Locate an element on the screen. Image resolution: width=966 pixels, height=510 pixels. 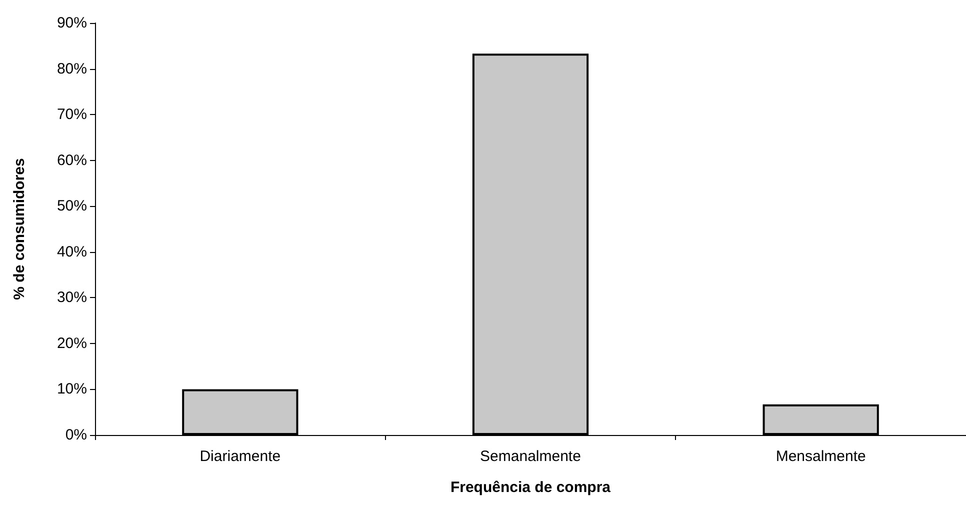
x-tick-label: Semanalmente is located at coordinates (530, 456).